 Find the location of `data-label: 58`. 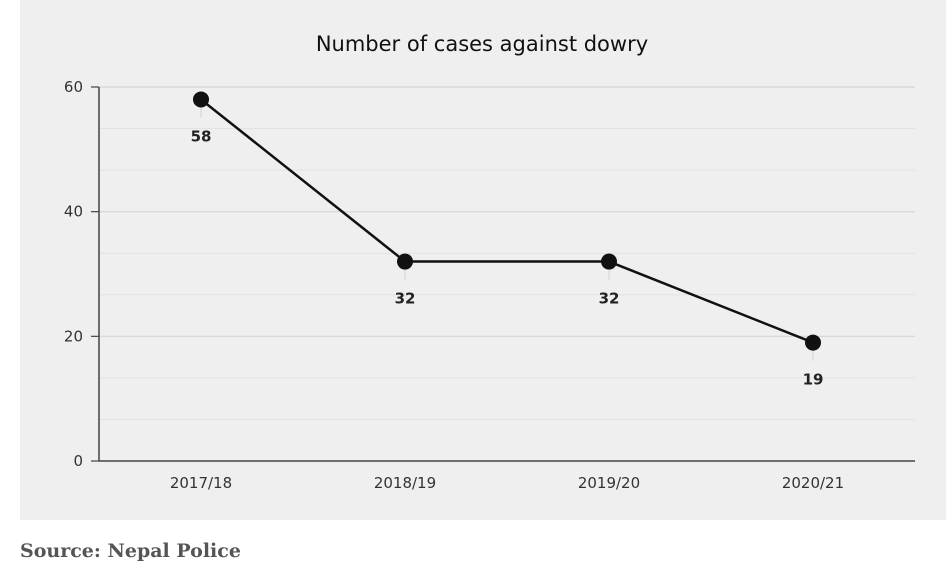

data-label: 58 is located at coordinates (201, 136).